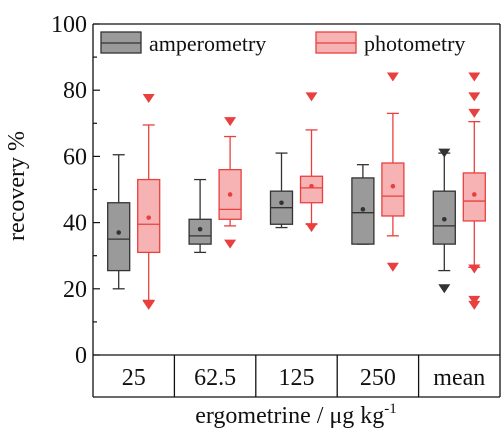 This screenshot has height=437, width=503. I want to click on x-tick-label: 25, so click(134, 378).